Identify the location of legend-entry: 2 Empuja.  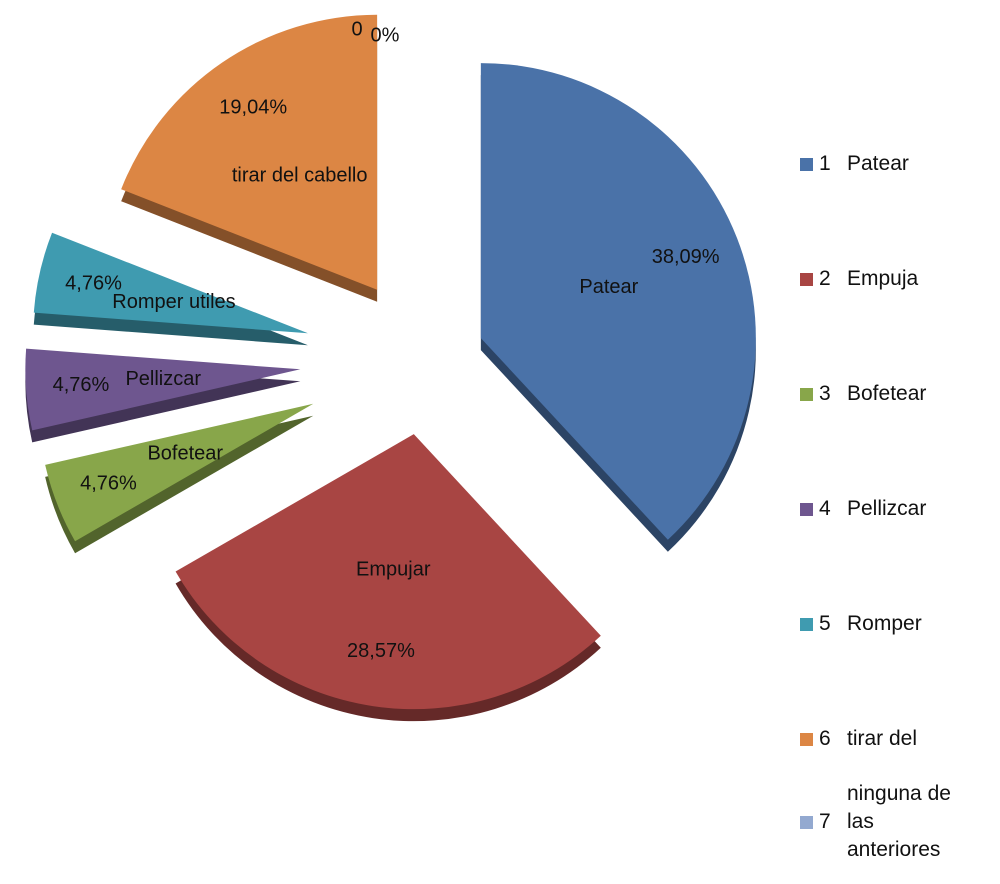
(883, 279).